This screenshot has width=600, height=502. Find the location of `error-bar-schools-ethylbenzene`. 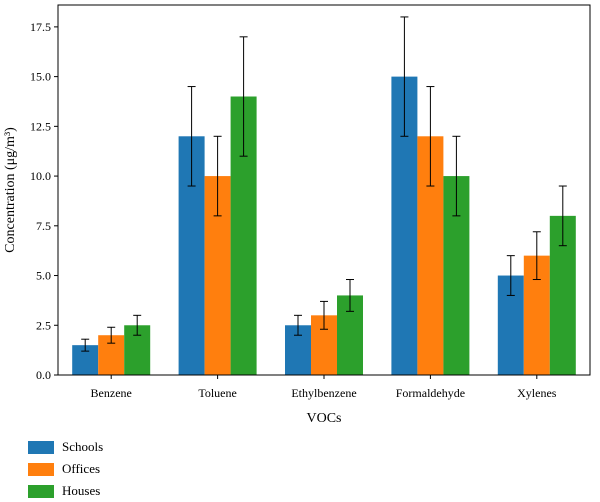

error-bar-schools-ethylbenzene is located at coordinates (298, 325).